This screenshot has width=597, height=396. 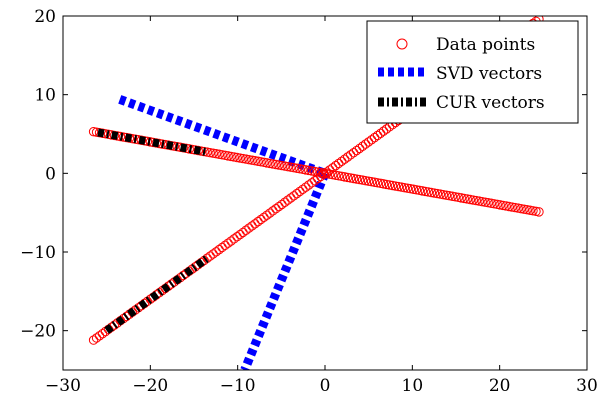 I want to click on x-tick-label: −20, so click(x=150, y=386).